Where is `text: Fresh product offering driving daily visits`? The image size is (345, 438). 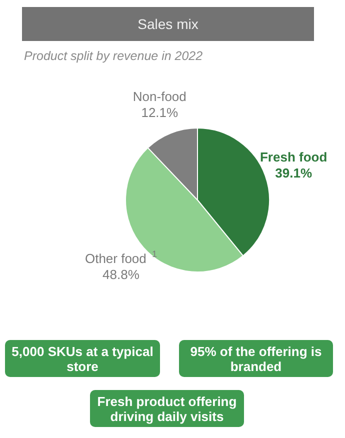 text: Fresh product offering driving daily visits is located at coordinates (167, 408).